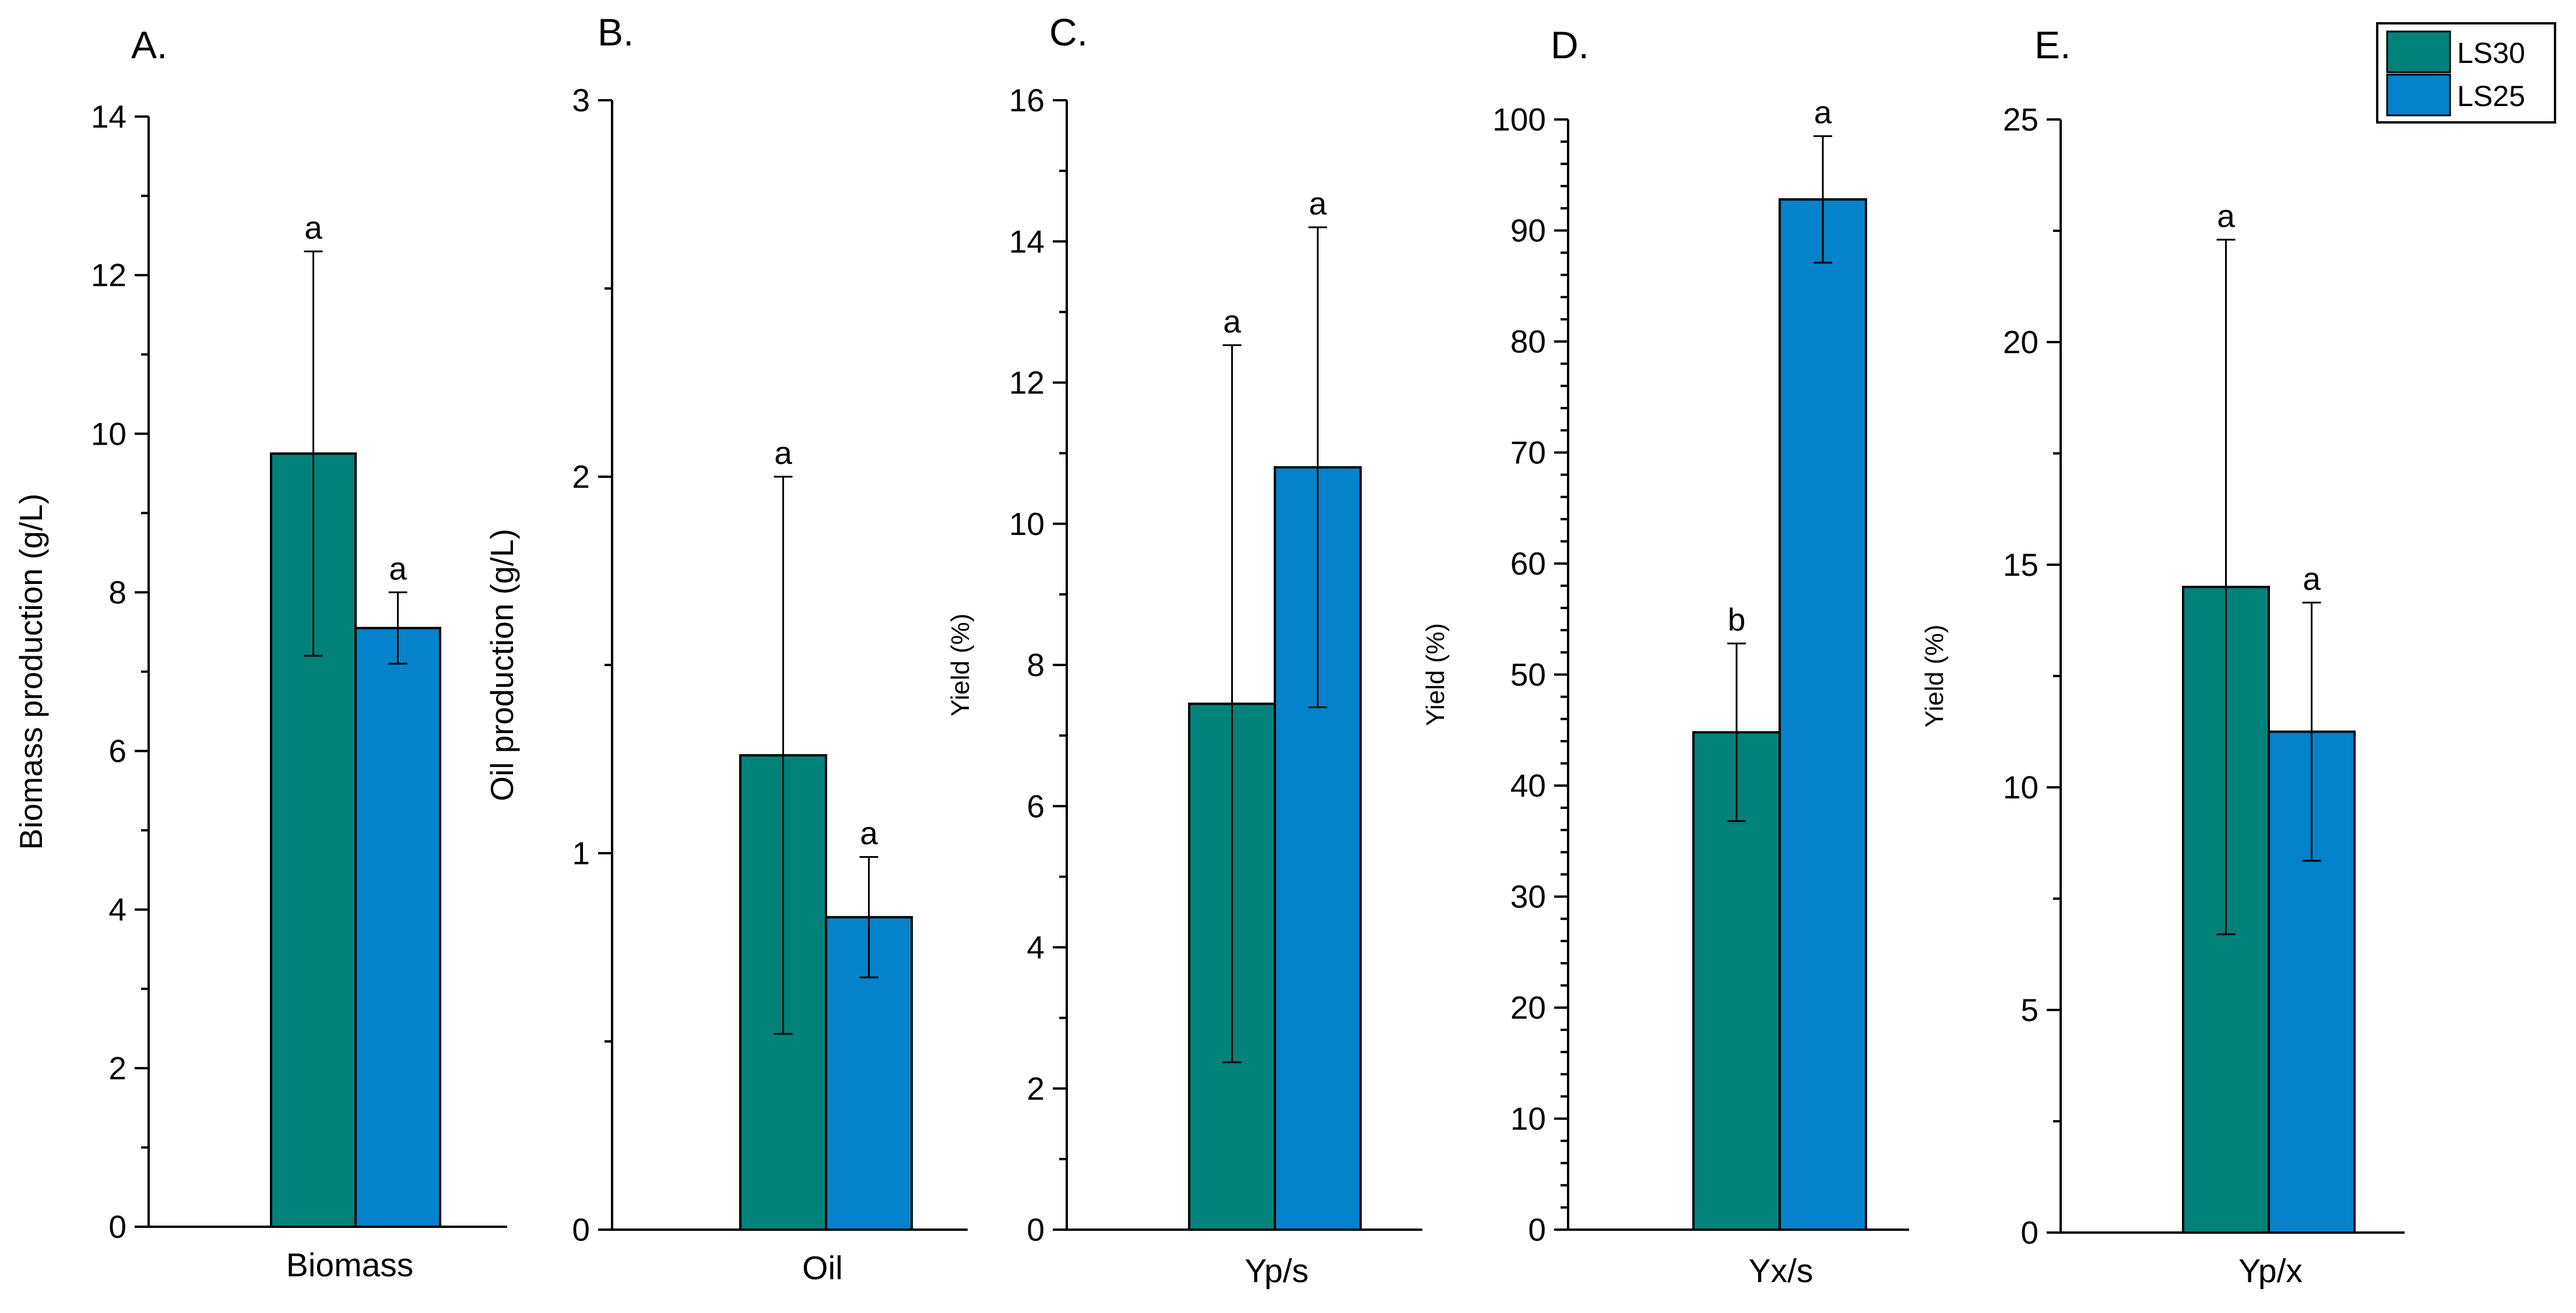 The width and height of the screenshot is (2576, 1313). I want to click on y-tick-label: 90, so click(1528, 231).